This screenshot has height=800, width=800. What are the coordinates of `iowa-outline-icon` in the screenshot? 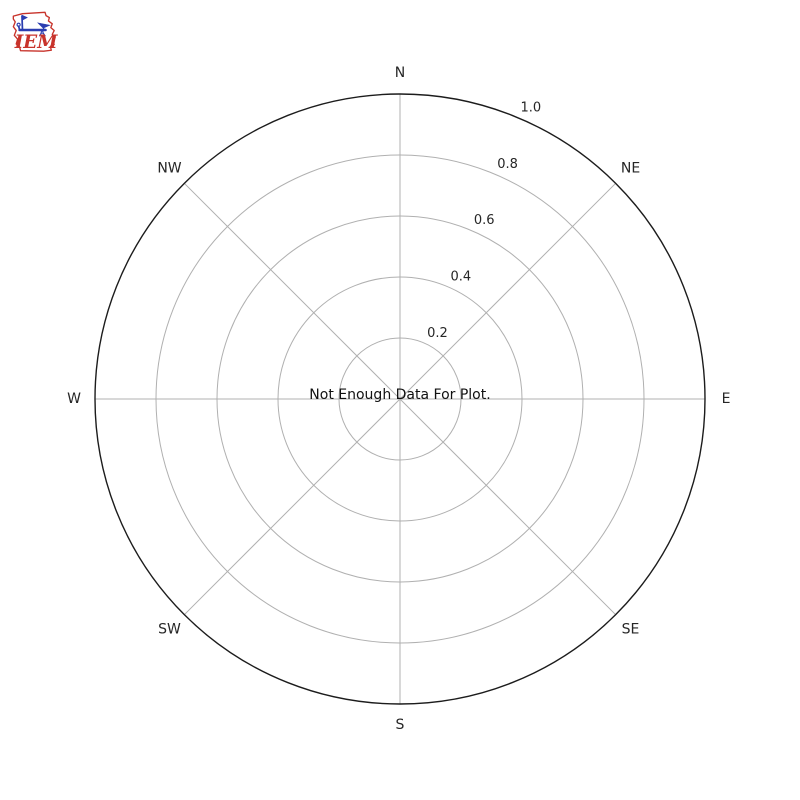 It's located at (34, 31).